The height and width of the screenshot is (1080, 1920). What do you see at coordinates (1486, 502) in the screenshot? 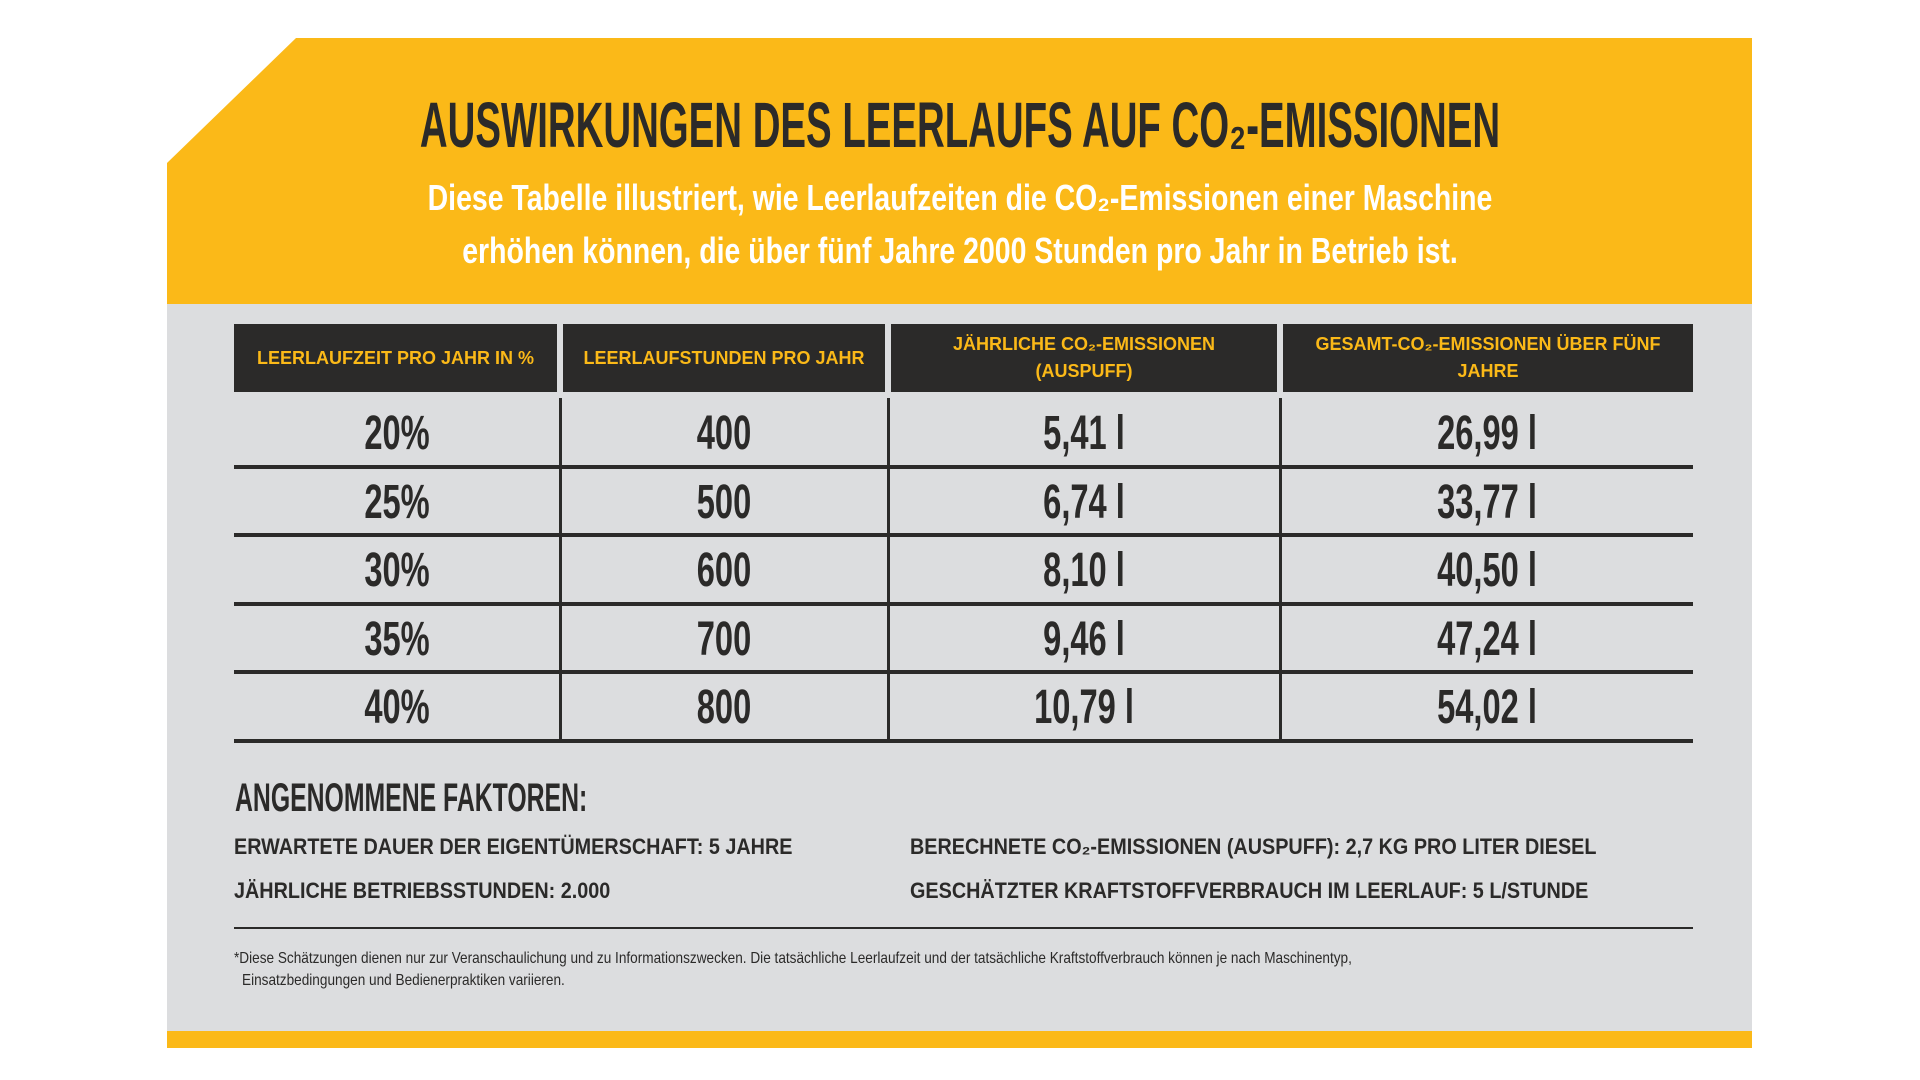
I see `cell: 33,77 l` at bounding box center [1486, 502].